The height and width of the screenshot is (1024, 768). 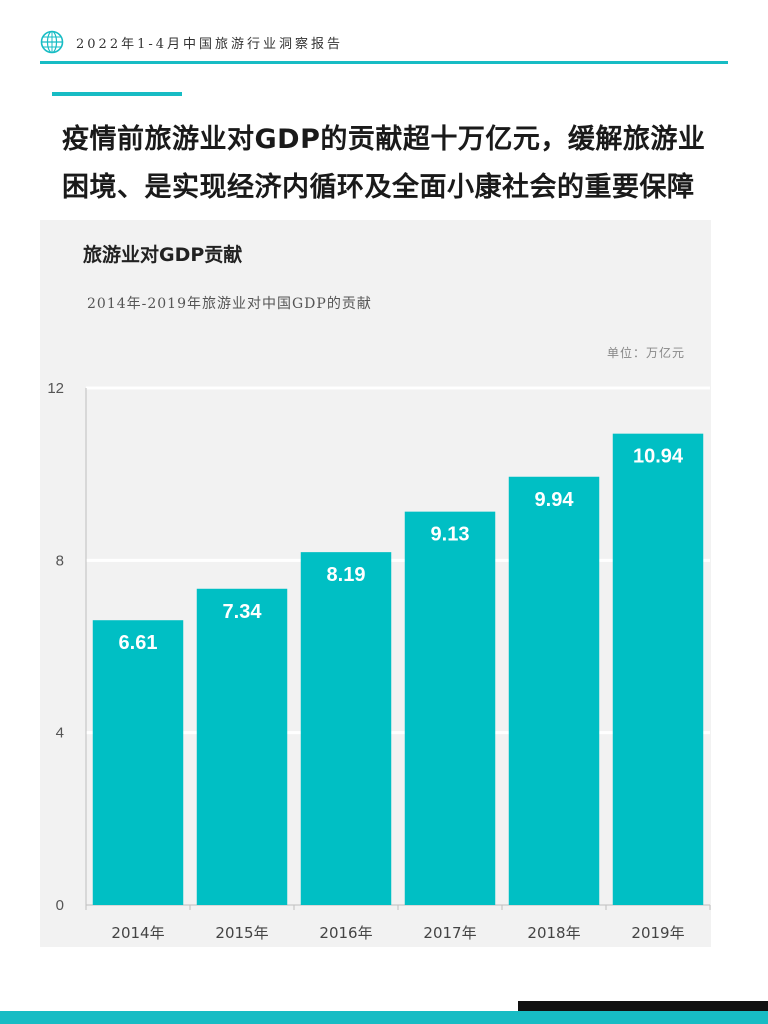 I want to click on data-label: 10.94, so click(x=658, y=457).